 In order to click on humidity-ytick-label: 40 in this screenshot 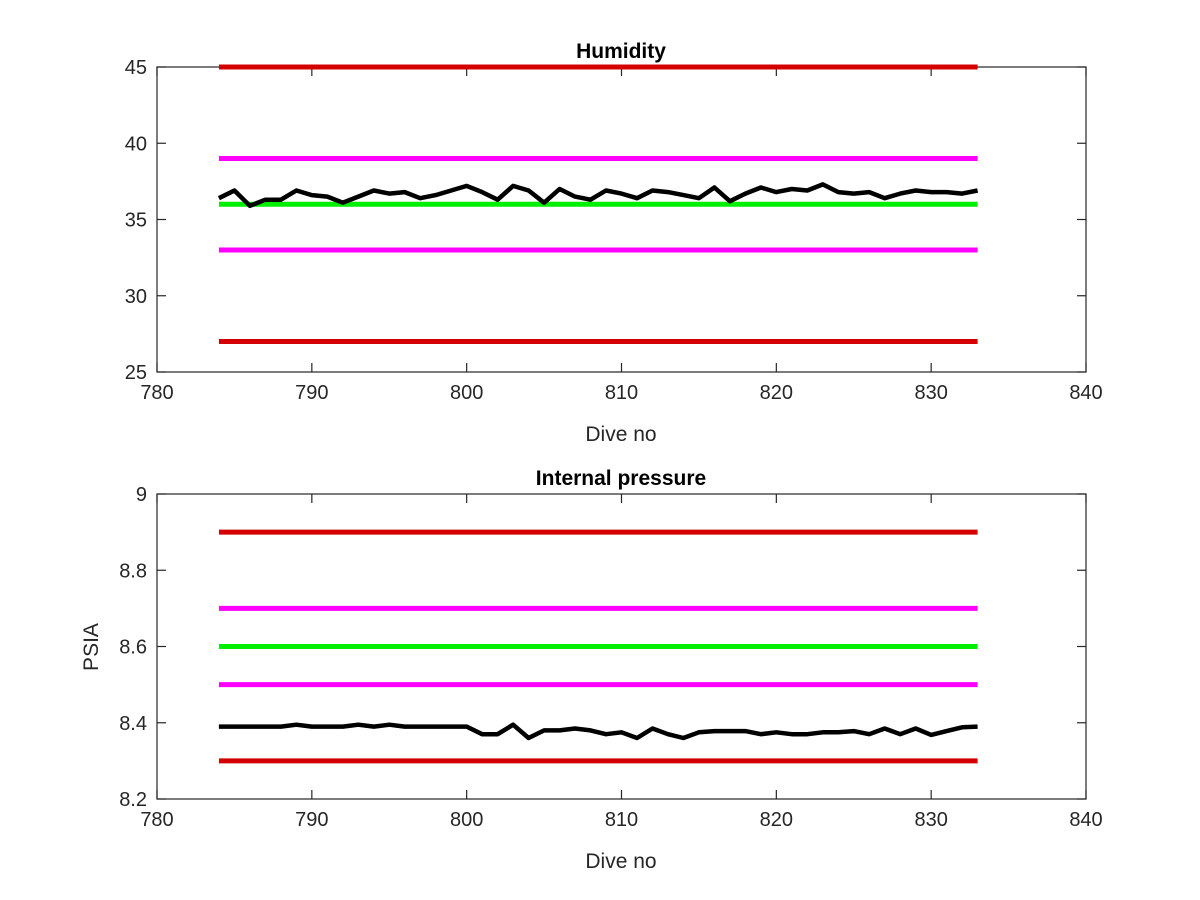, I will do `click(136, 144)`.